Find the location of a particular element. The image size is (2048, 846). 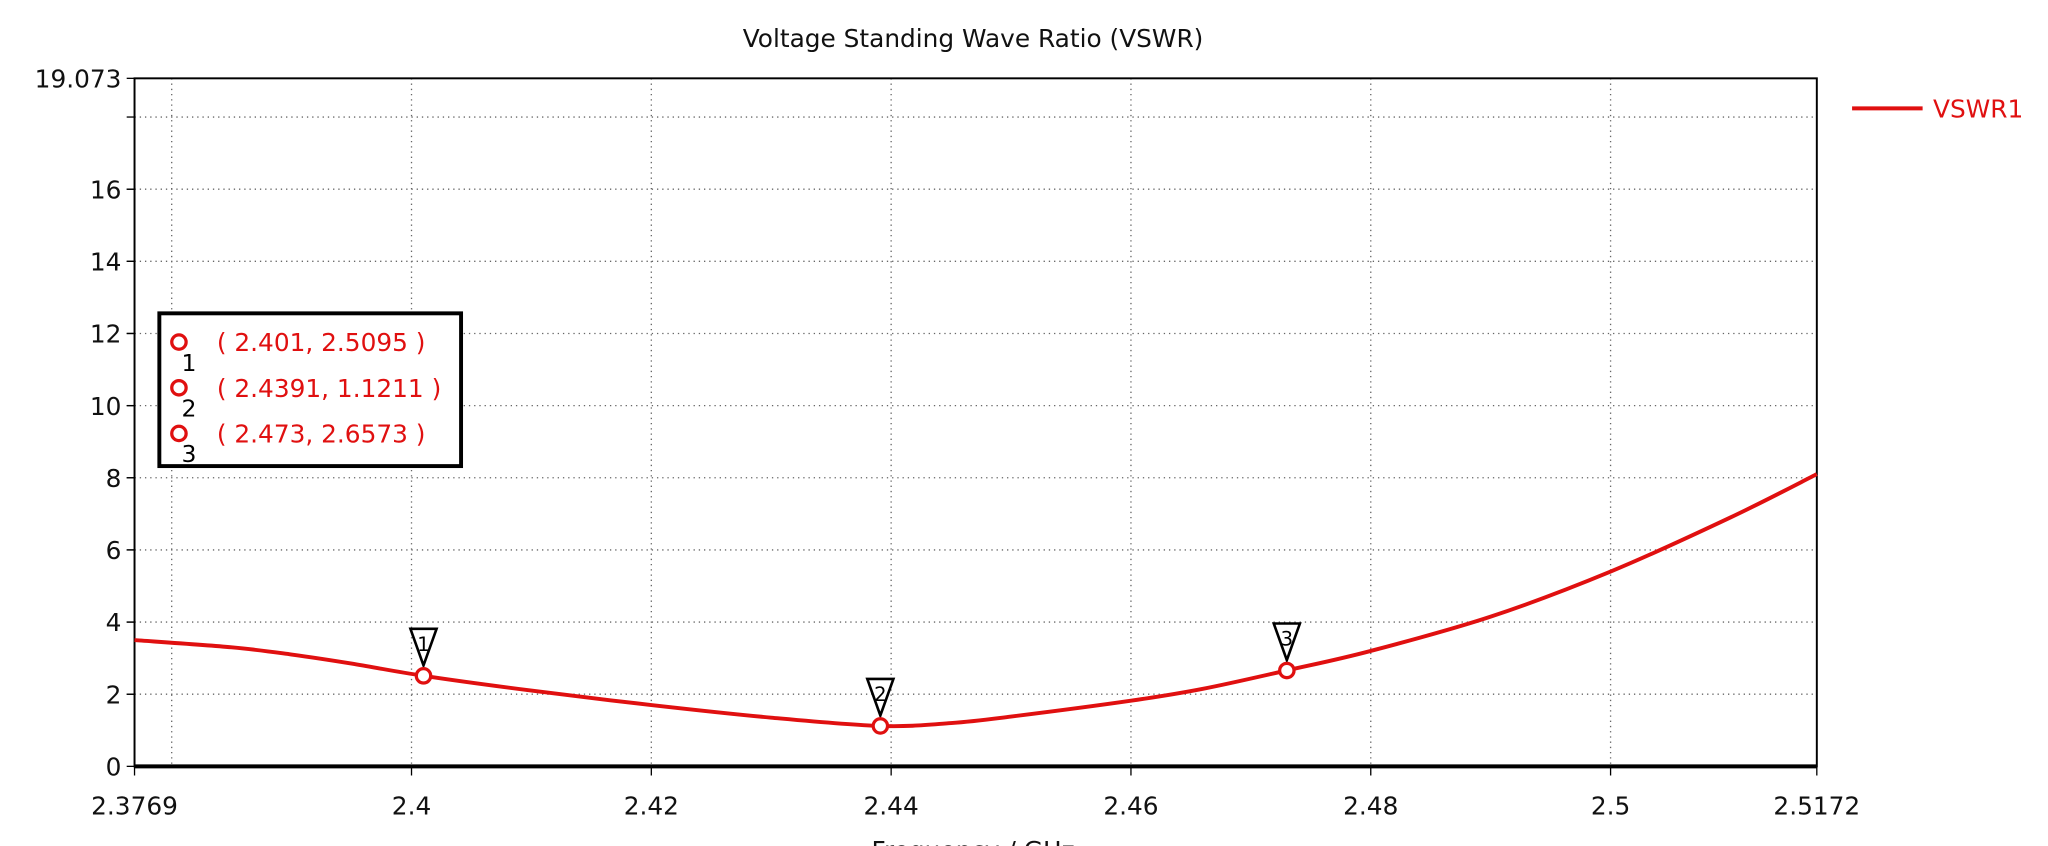

marker-table-id: 2 is located at coordinates (189, 408).